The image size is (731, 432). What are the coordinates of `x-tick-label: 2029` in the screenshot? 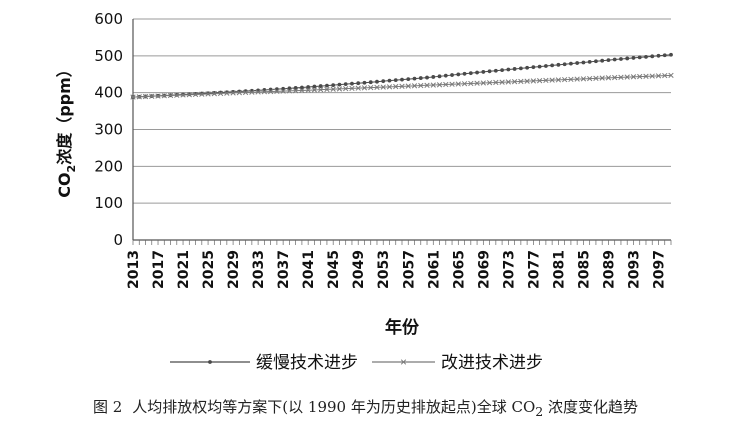 It's located at (234, 269).